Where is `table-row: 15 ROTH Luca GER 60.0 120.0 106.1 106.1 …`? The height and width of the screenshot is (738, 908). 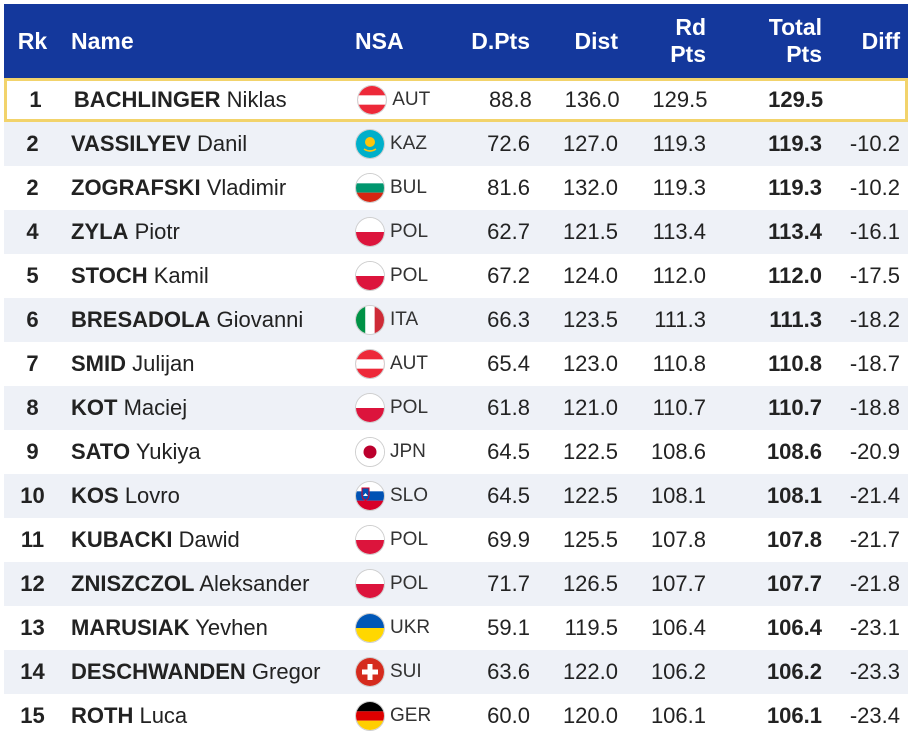
table-row: 15 ROTH Luca GER 60.0 120.0 106.1 106.1 … is located at coordinates (456, 716).